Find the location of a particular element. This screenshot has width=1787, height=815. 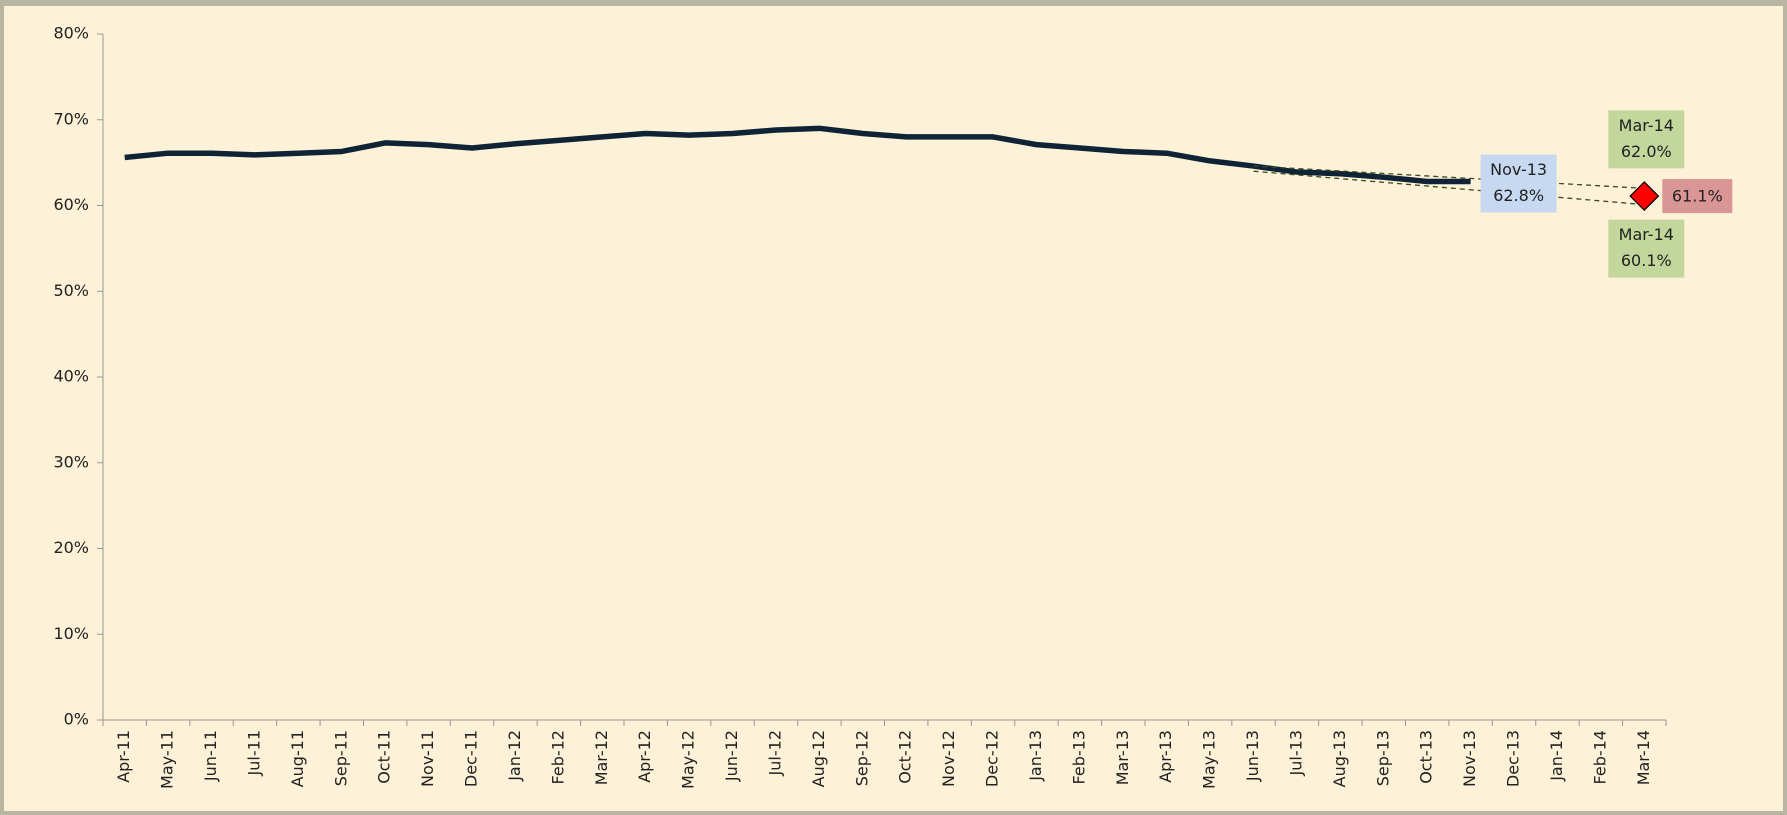

x-tick-label: Jul-12 is located at coordinates (774, 753).